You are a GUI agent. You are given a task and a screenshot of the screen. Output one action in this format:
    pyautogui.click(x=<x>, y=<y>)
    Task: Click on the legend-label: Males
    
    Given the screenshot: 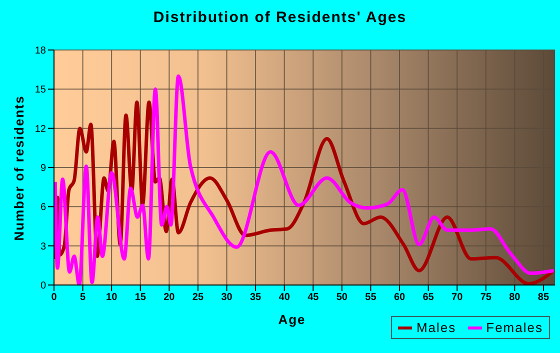 What is the action you would take?
    pyautogui.click(x=435, y=327)
    